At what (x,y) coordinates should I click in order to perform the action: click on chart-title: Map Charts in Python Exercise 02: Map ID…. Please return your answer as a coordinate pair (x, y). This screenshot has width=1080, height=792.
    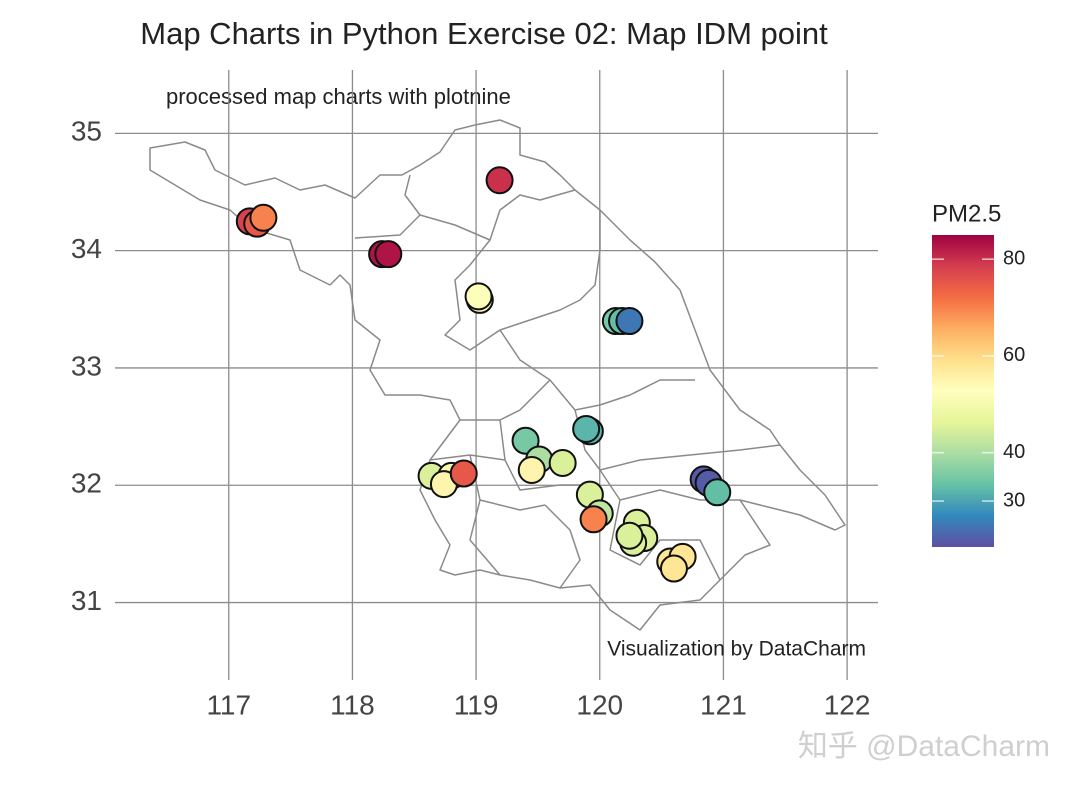
    Looking at the image, I should click on (484, 33).